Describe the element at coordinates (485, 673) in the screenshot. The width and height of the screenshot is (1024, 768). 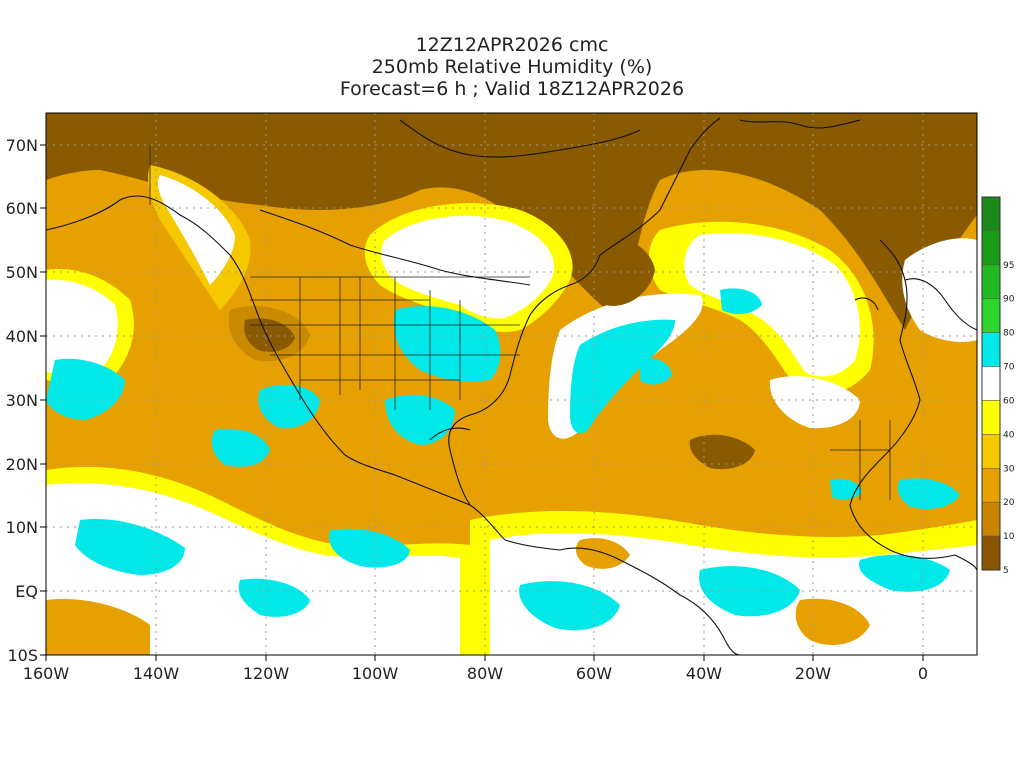
I see `lon-label-80w: 80W` at that location.